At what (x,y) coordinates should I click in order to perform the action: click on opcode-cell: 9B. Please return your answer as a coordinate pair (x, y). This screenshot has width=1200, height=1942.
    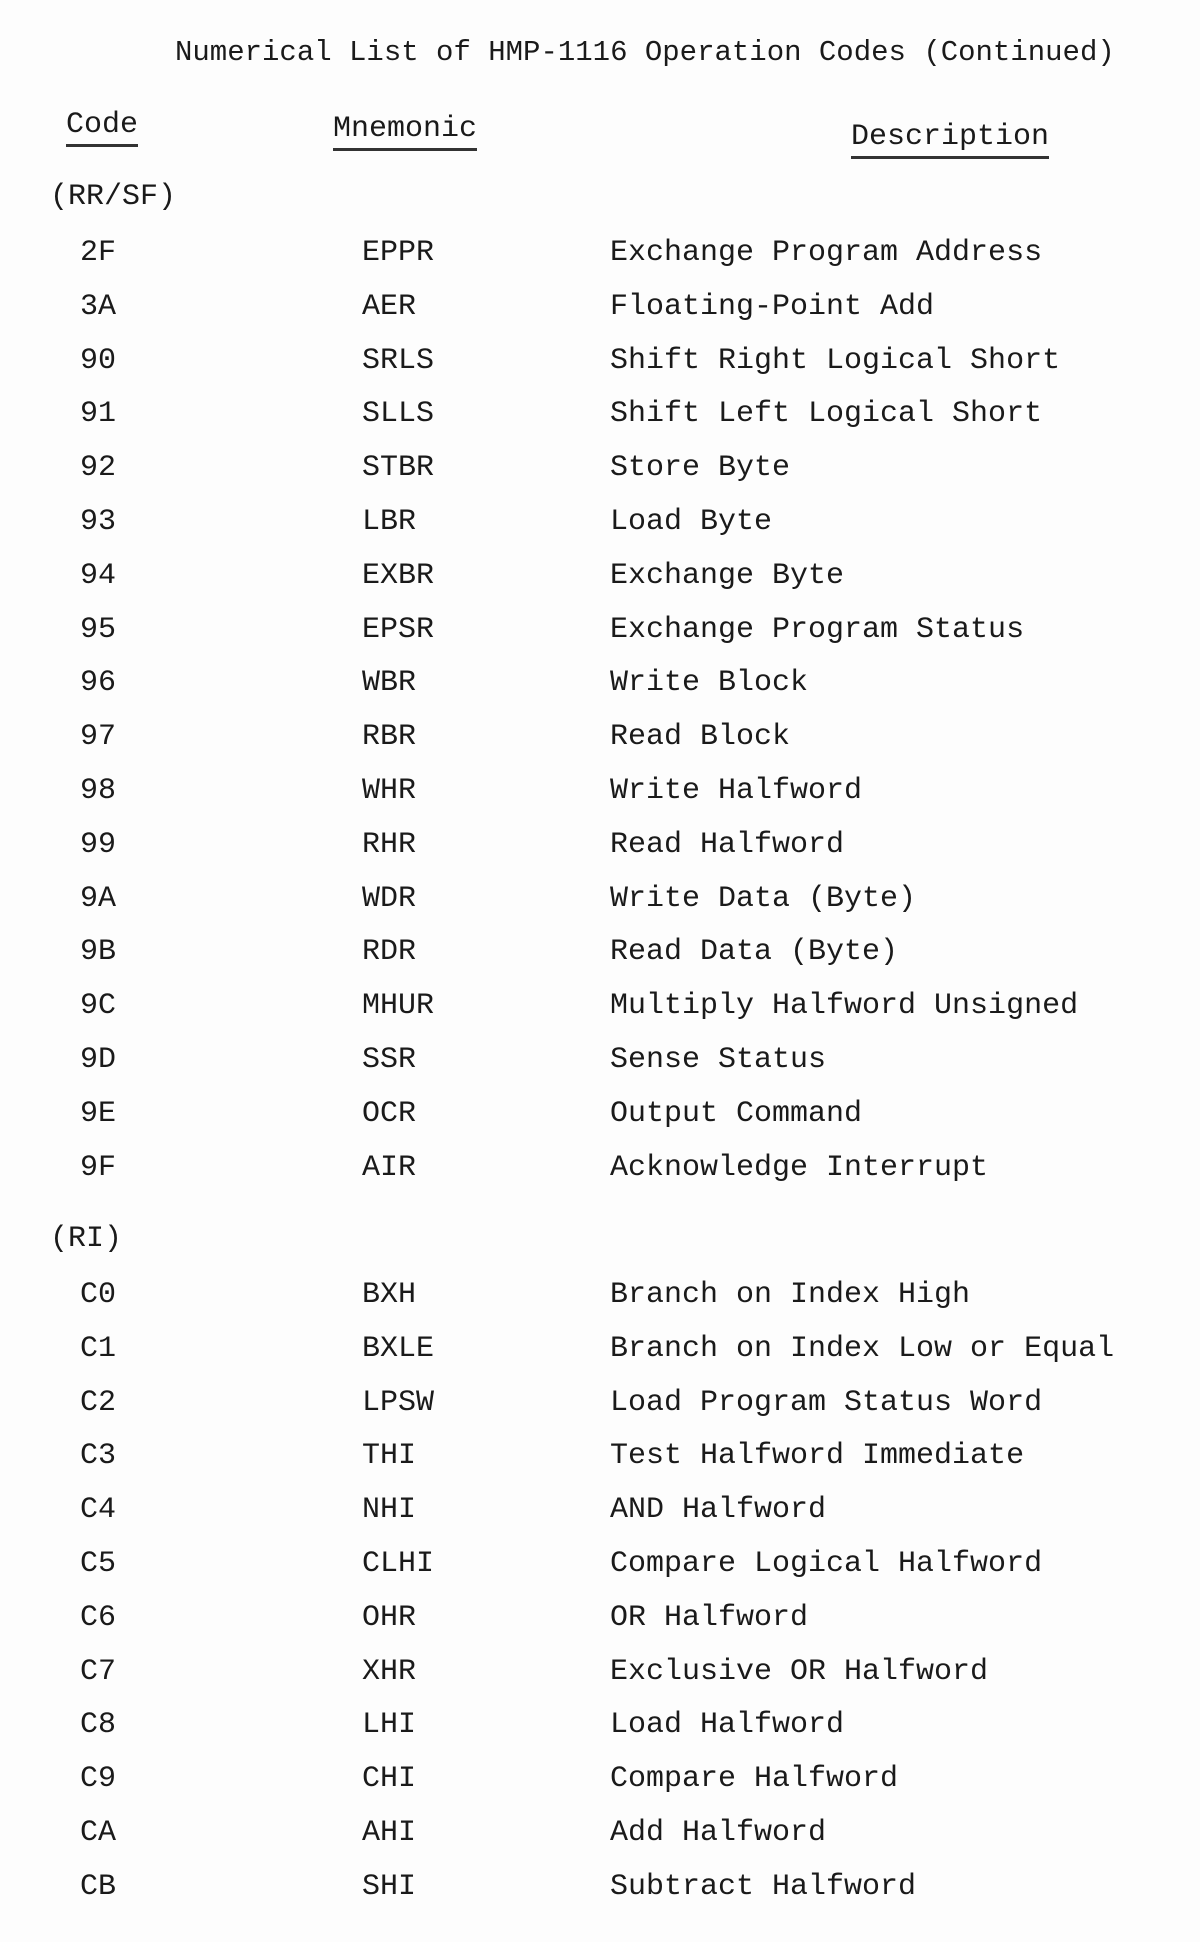
    Looking at the image, I should click on (98, 952).